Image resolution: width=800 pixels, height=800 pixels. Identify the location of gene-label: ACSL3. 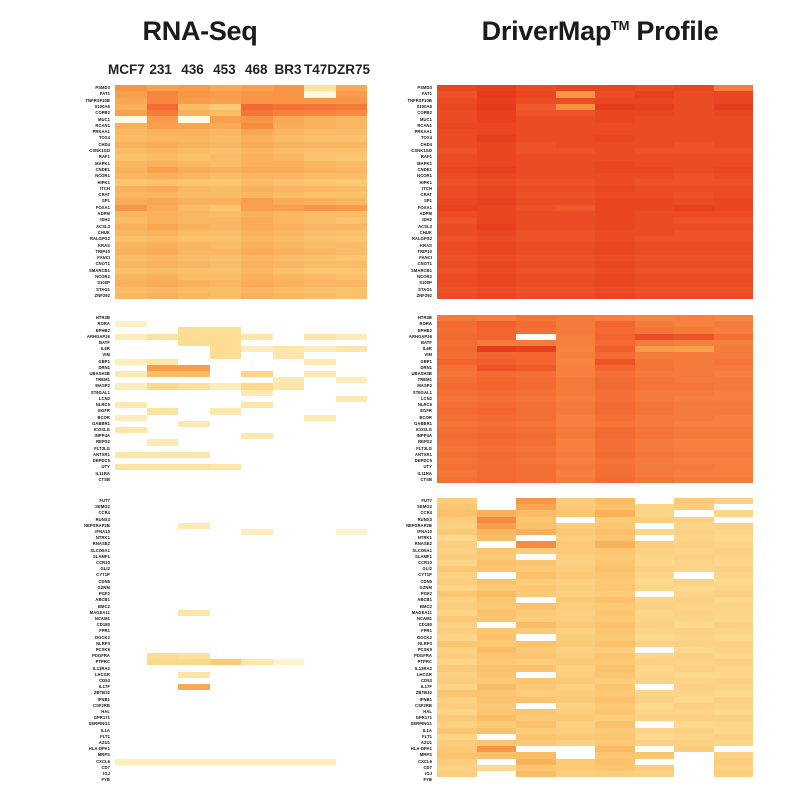
(103, 226).